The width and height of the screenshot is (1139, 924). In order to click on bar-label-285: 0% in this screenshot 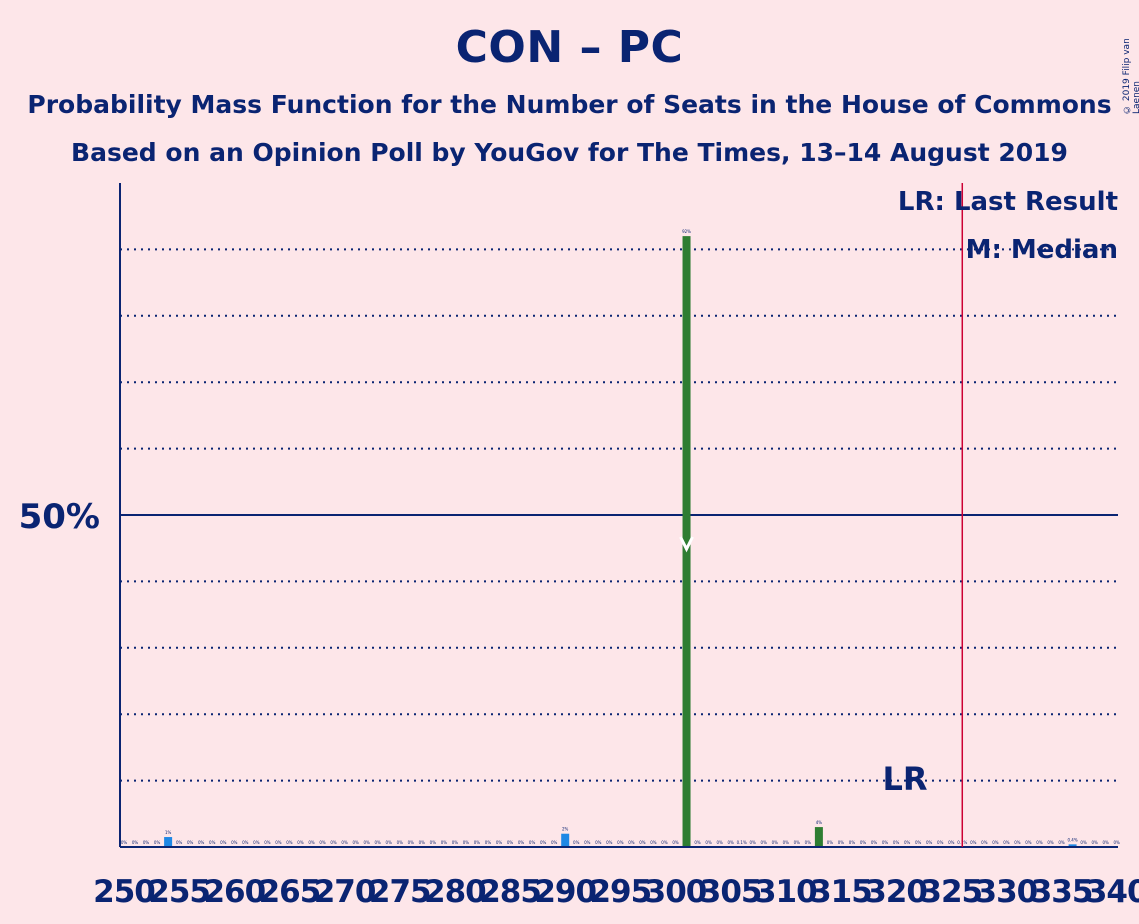, I will do `click(510, 842)`.